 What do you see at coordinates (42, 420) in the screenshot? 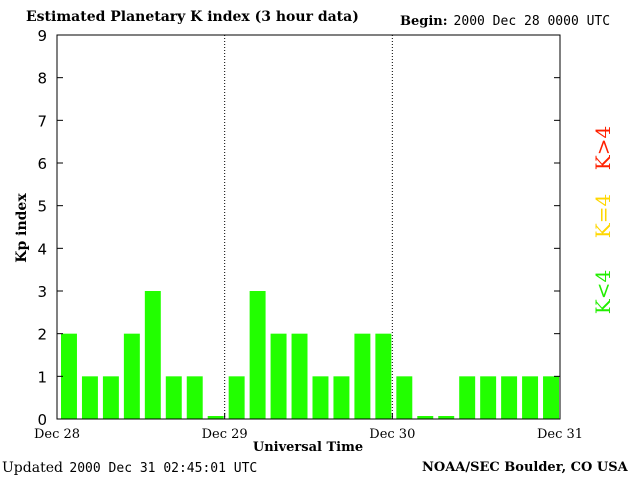
I see `y-tick-label-0: 0` at bounding box center [42, 420].